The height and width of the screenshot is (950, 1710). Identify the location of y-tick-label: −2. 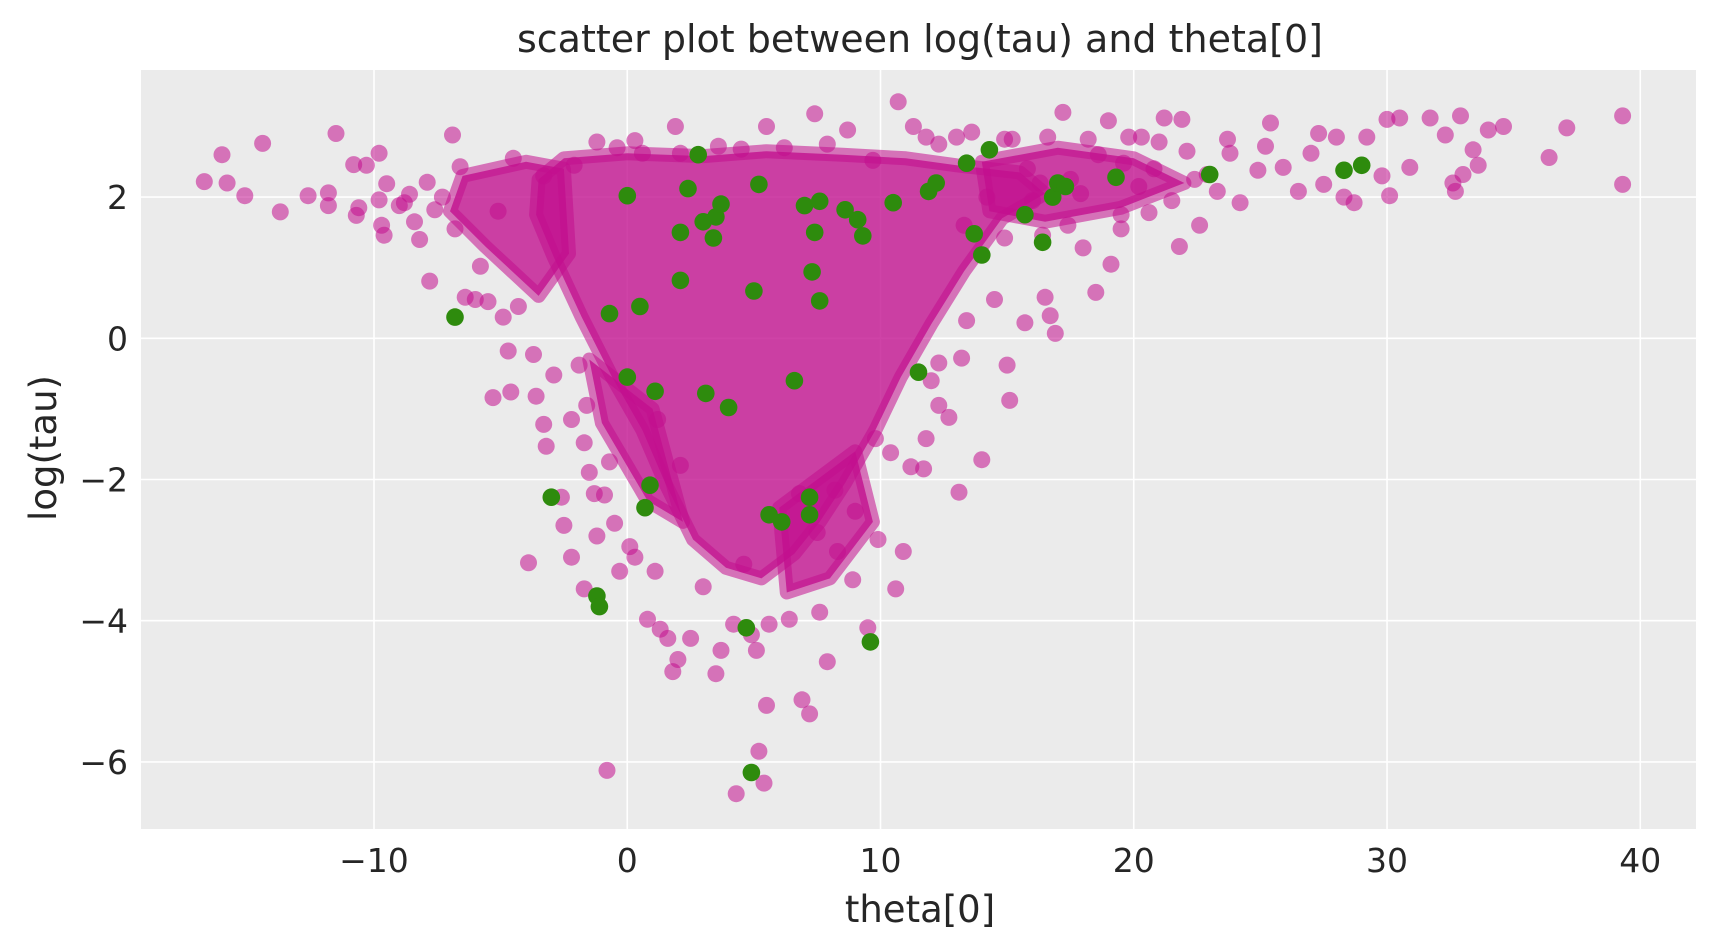
(103, 480).